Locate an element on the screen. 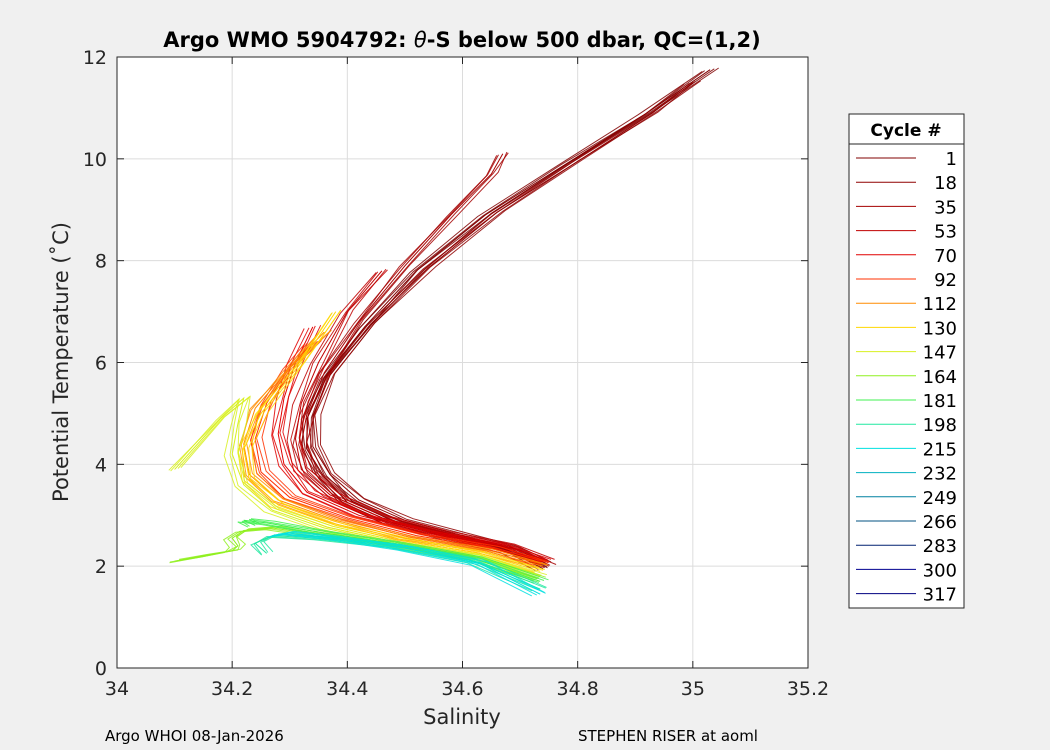 This screenshot has height=750, width=1050. y-tick-label: 10 is located at coordinates (95, 160).